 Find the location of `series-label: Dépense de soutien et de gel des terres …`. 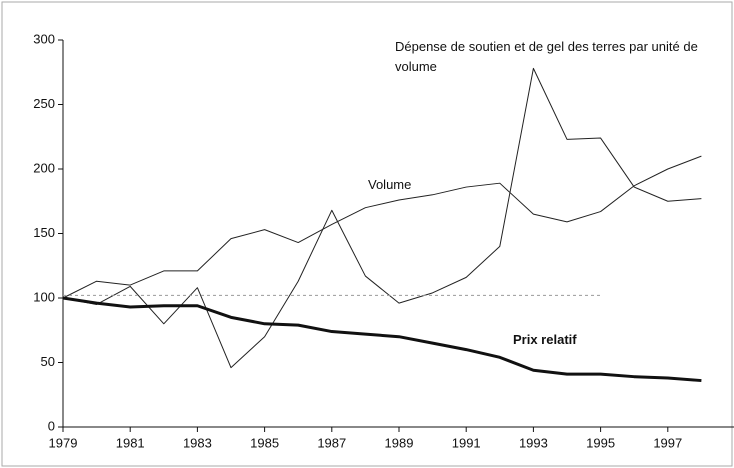

series-label: Dépense de soutien et de gel des terres … is located at coordinates (546, 56).